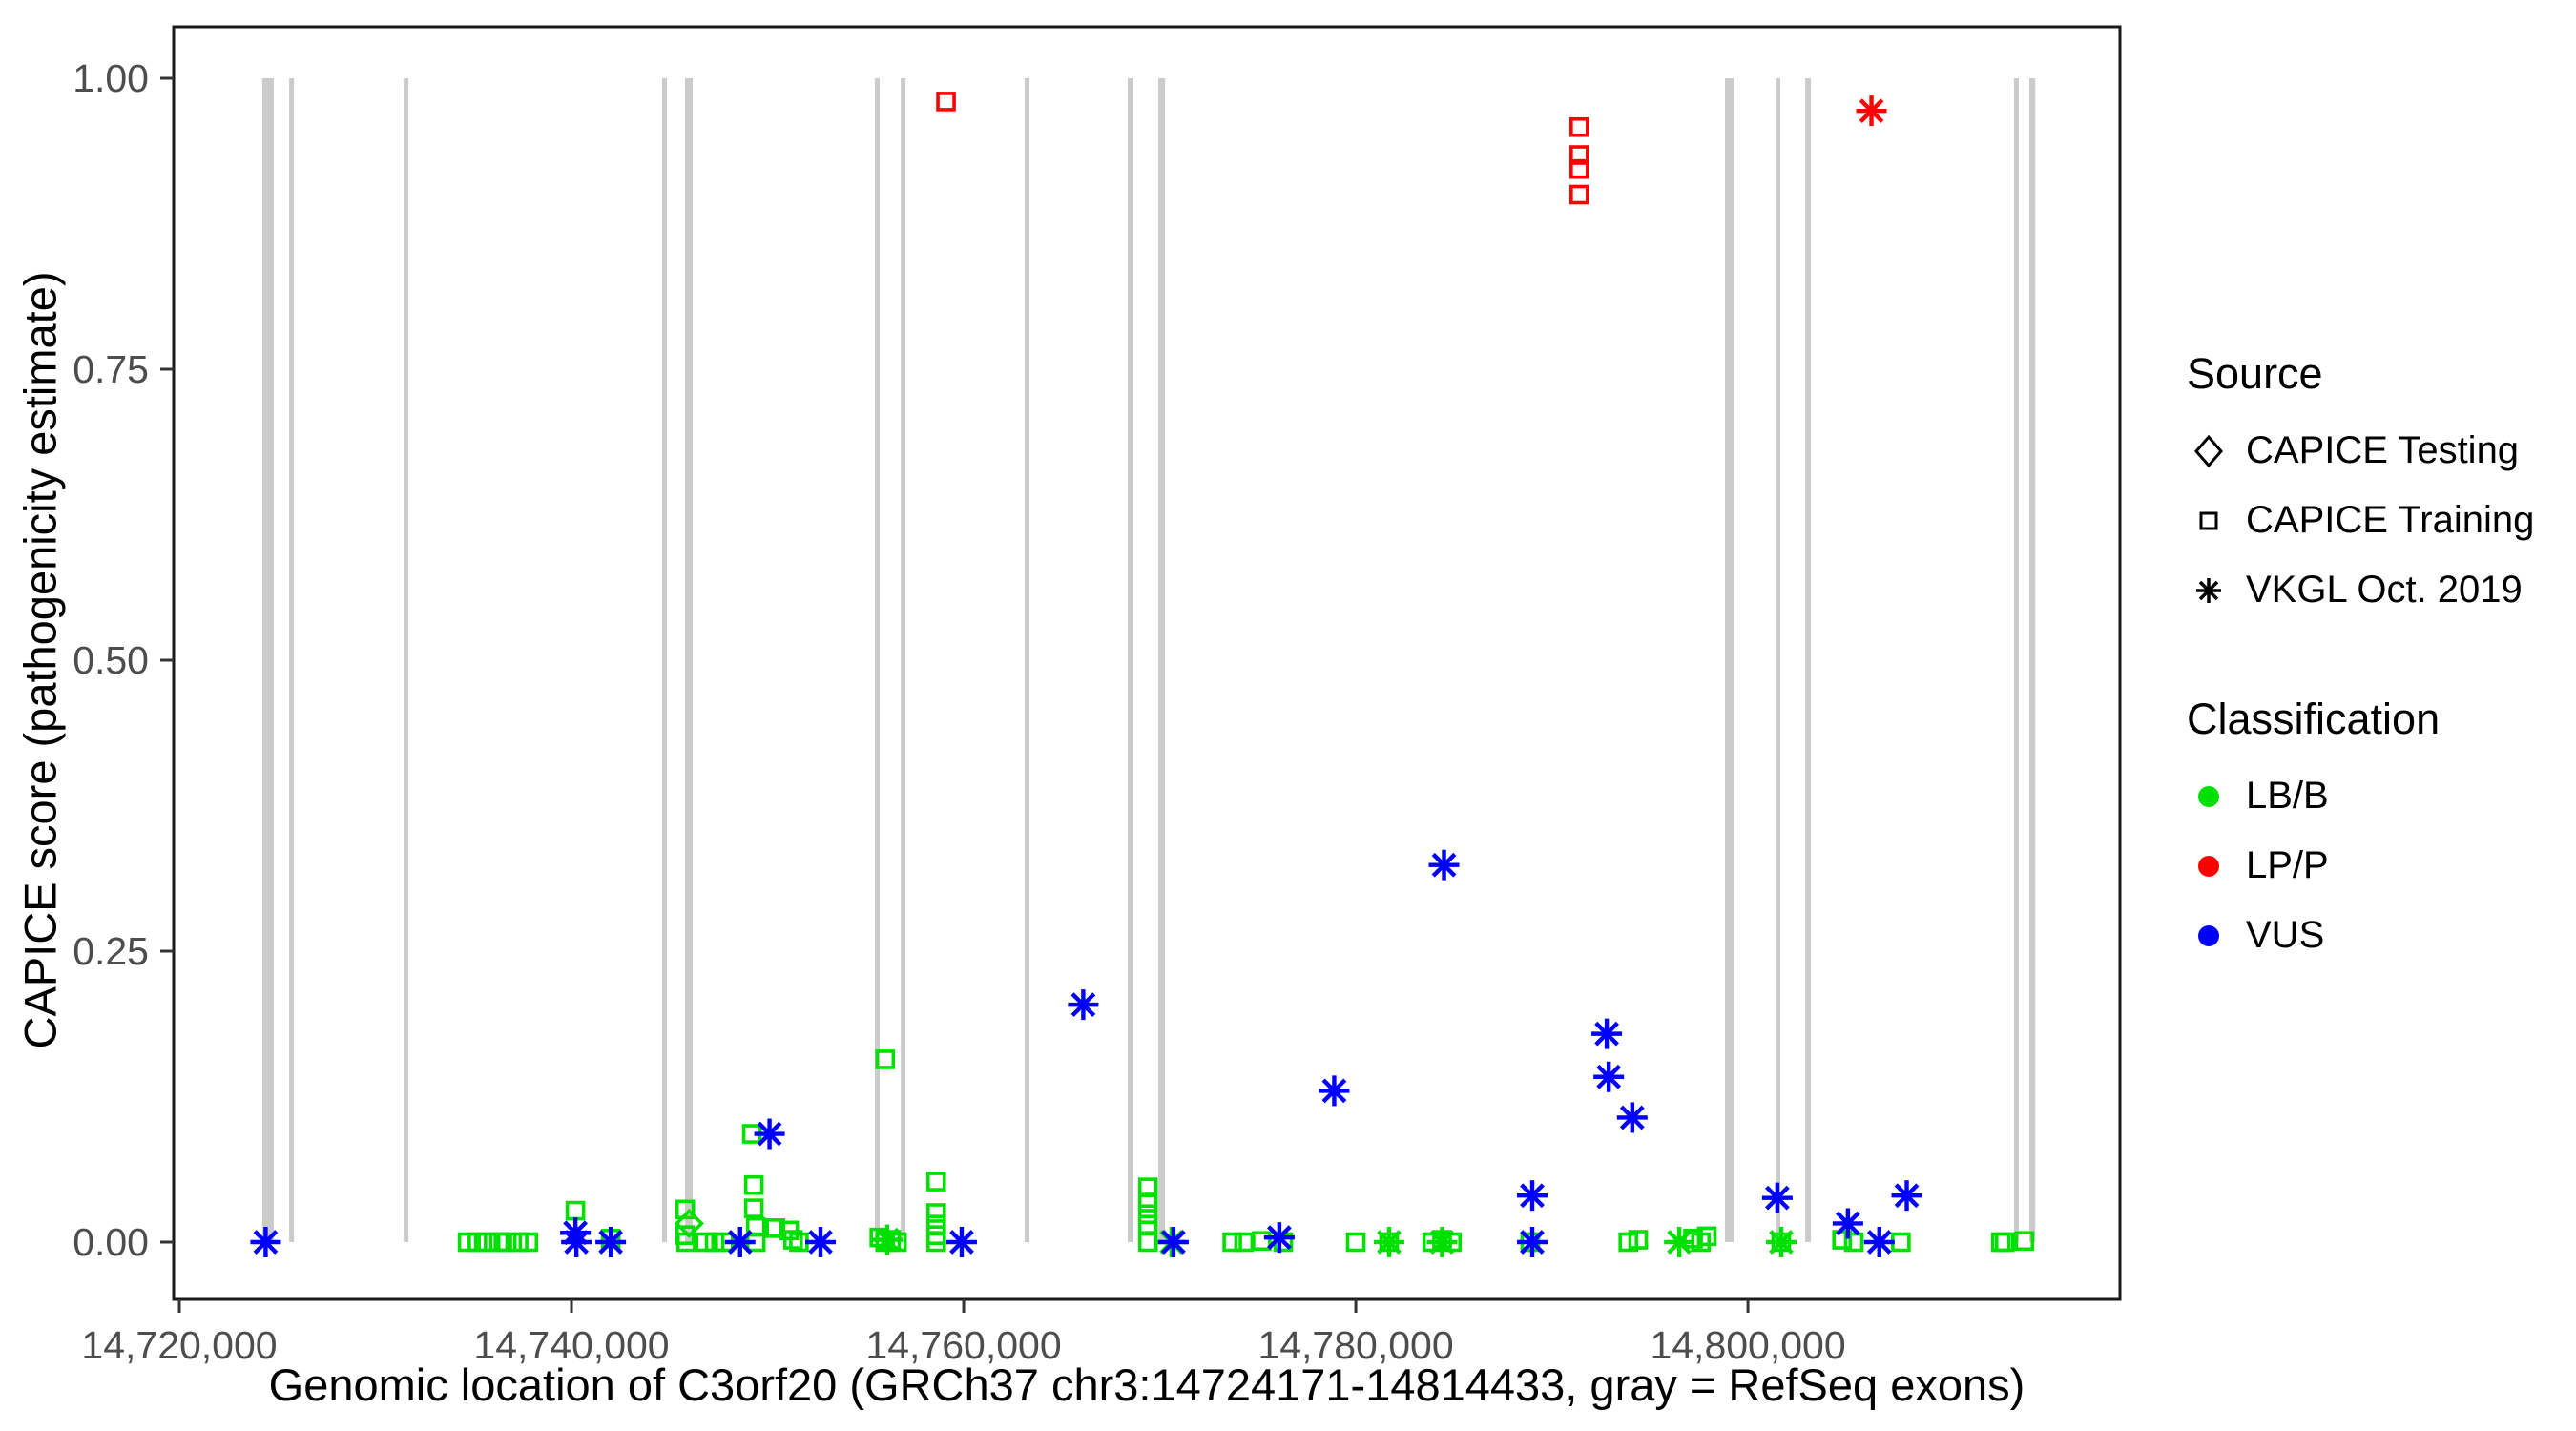 The height and width of the screenshot is (1431, 2576). I want to click on blue-dot-icon, so click(2208, 935).